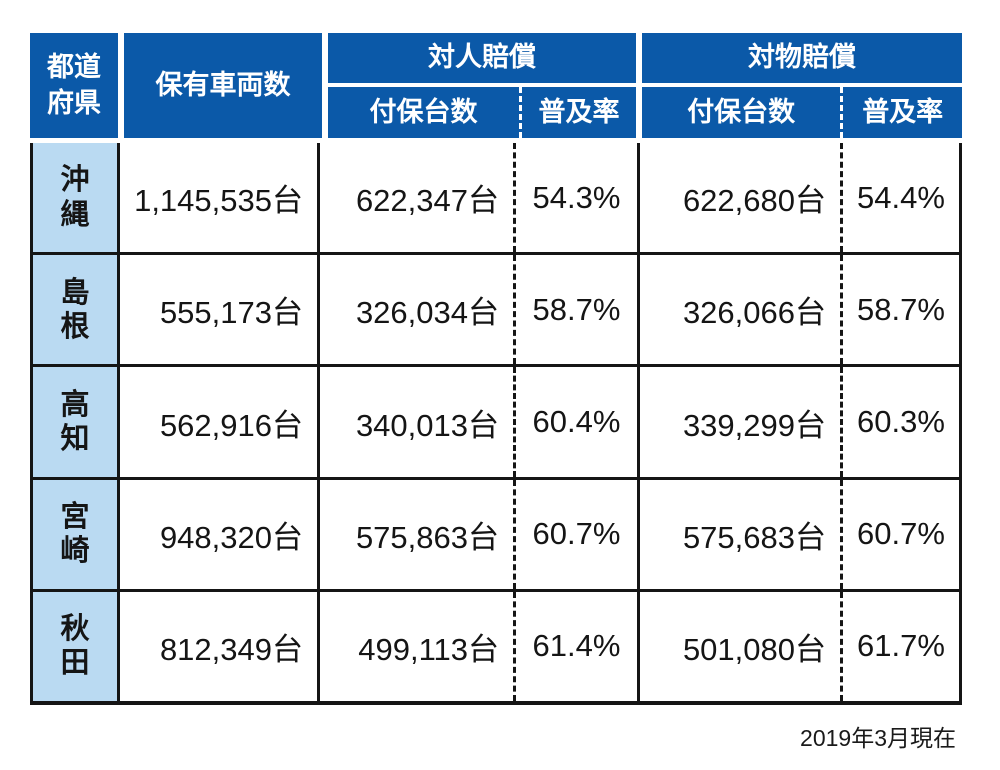 The image size is (1000, 770). I want to click on property-insured-value: 575,683台, so click(741, 534).